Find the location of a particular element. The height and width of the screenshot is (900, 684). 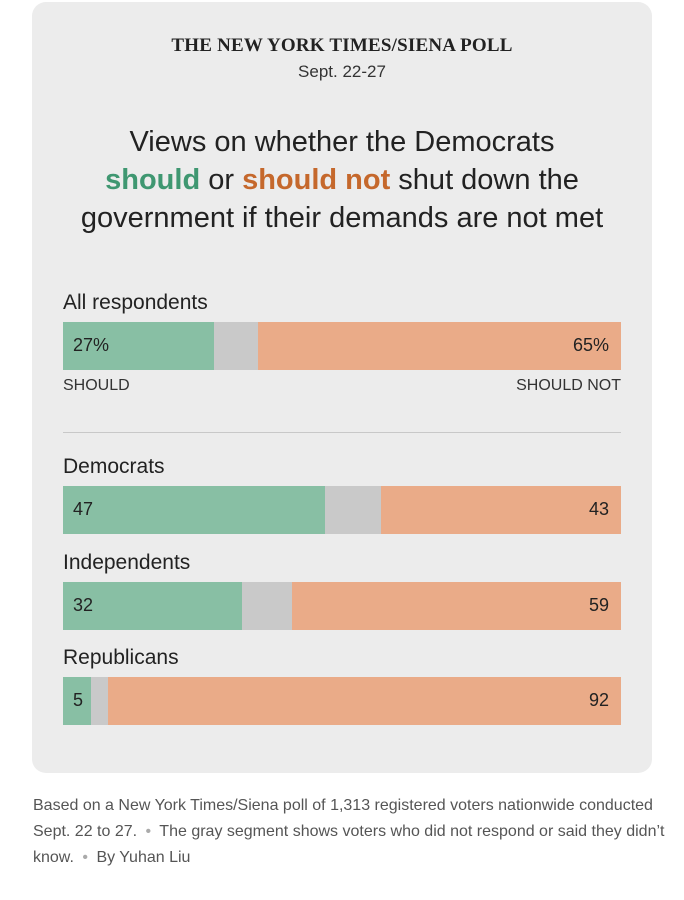

title-keyword-should-not: should not is located at coordinates (316, 180).